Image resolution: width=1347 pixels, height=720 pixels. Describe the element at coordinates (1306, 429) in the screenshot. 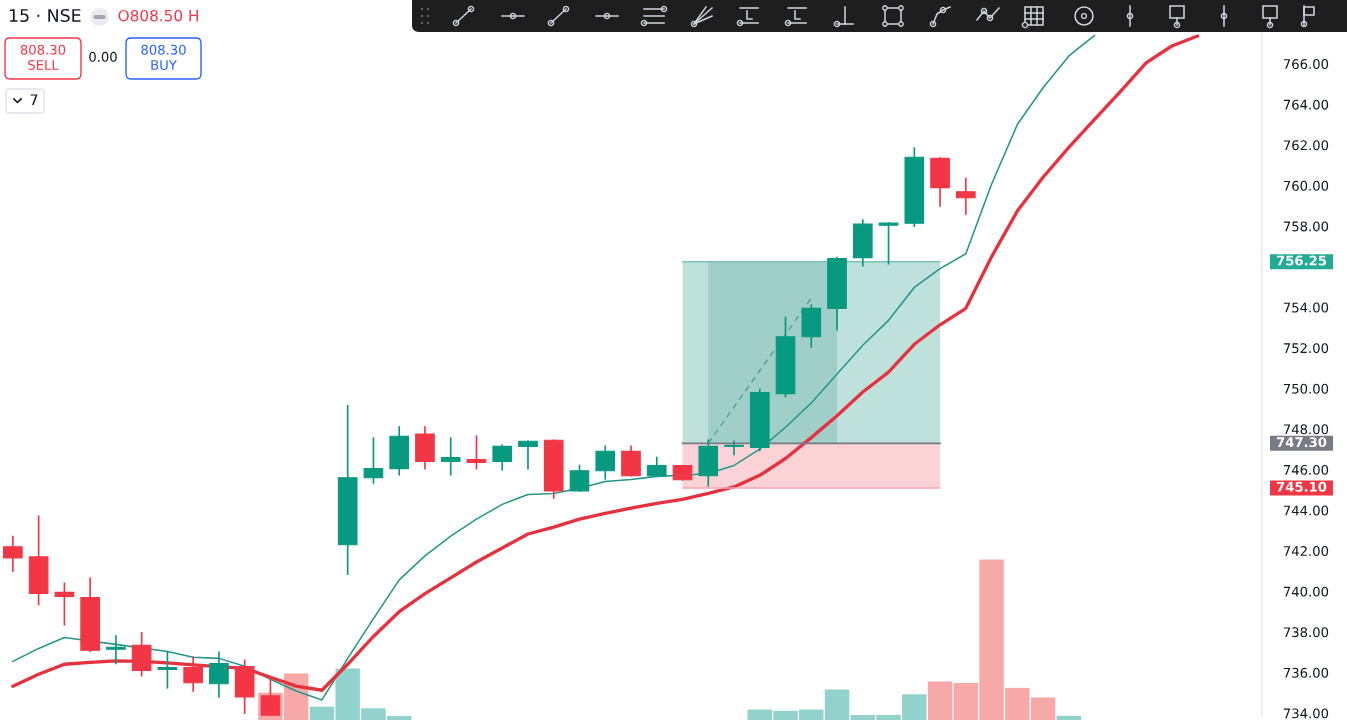

I see `y-tick-label: 748.00` at that location.